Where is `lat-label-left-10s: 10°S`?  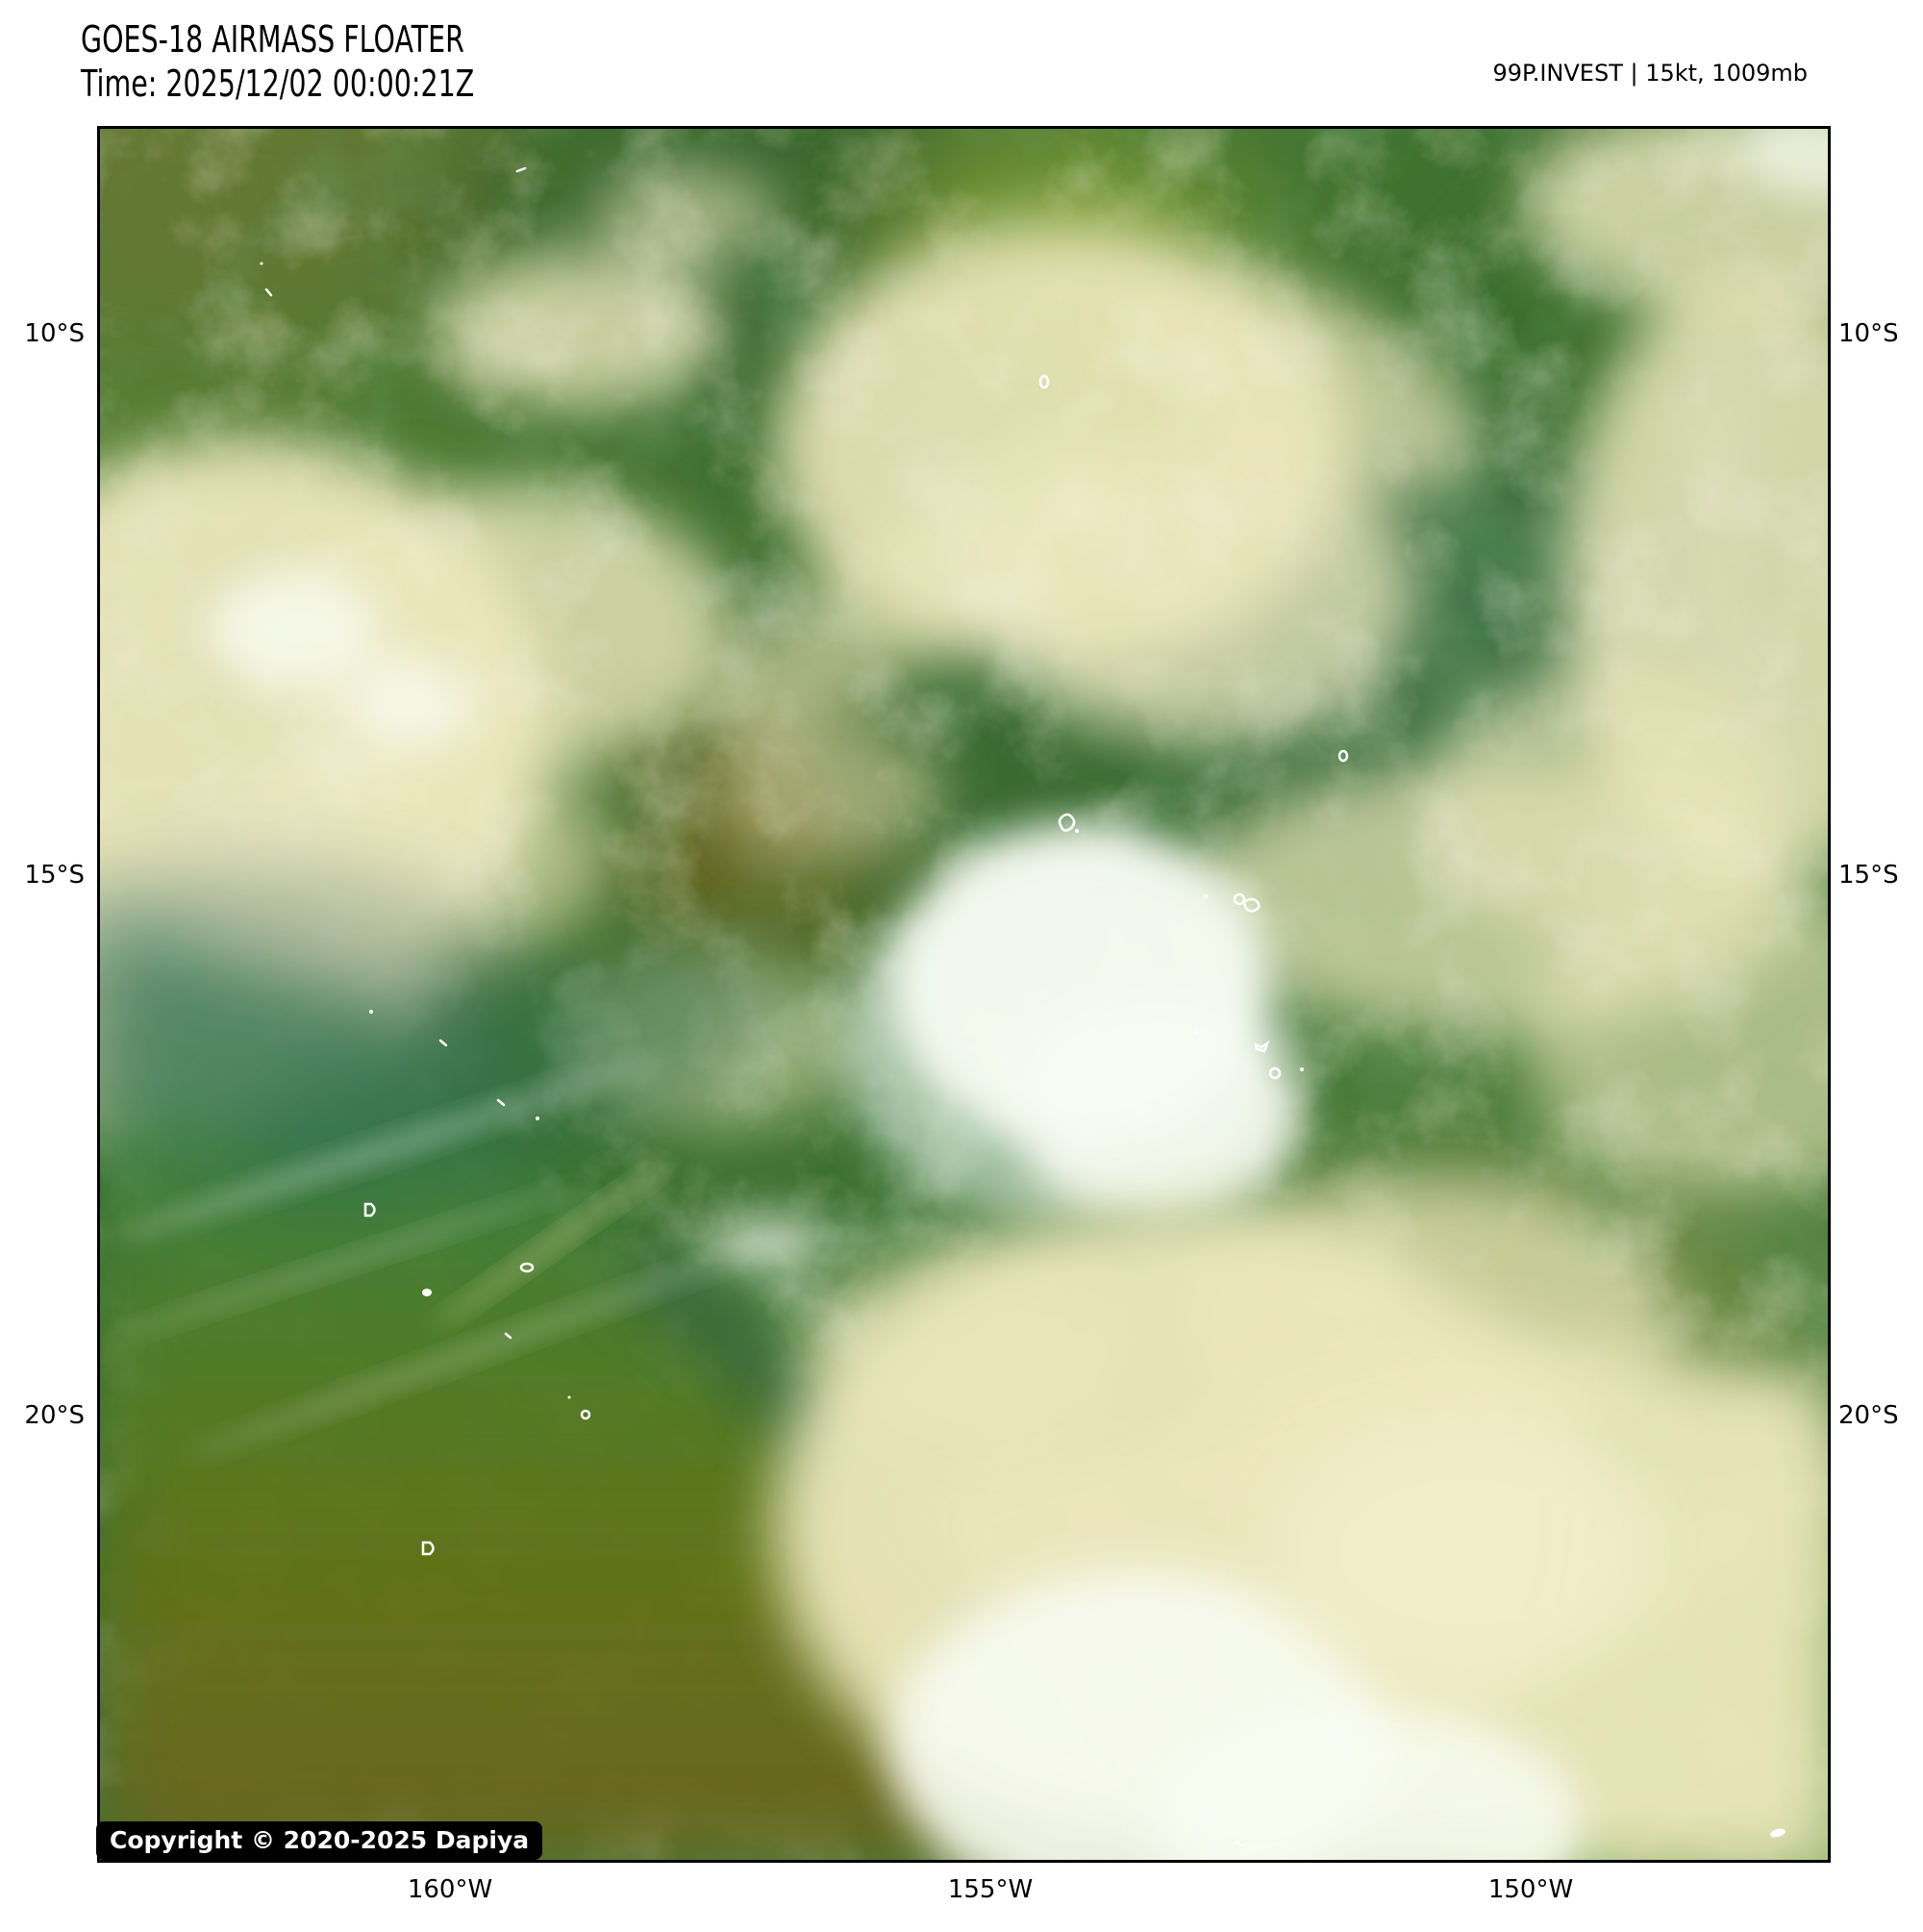 lat-label-left-10s: 10°S is located at coordinates (54, 333).